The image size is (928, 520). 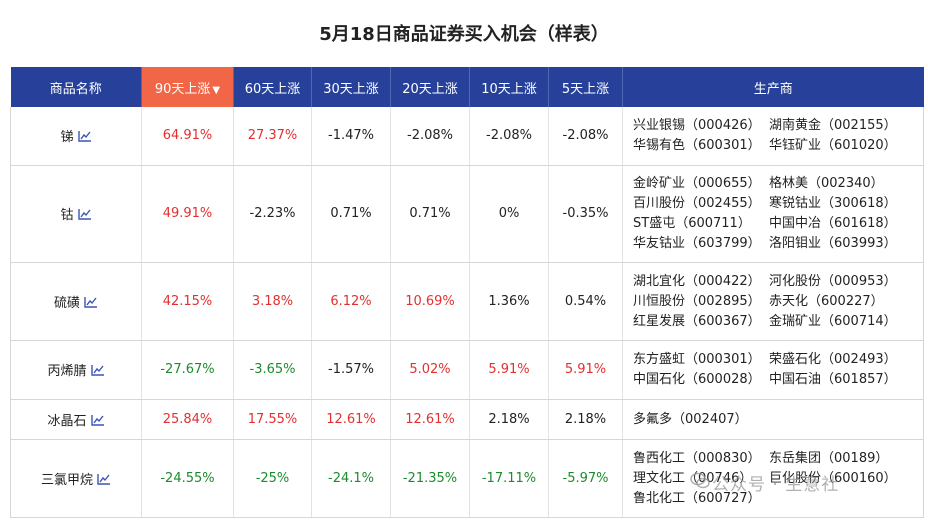 I want to click on change-5d-cell: -5.97%, so click(x=585, y=478).